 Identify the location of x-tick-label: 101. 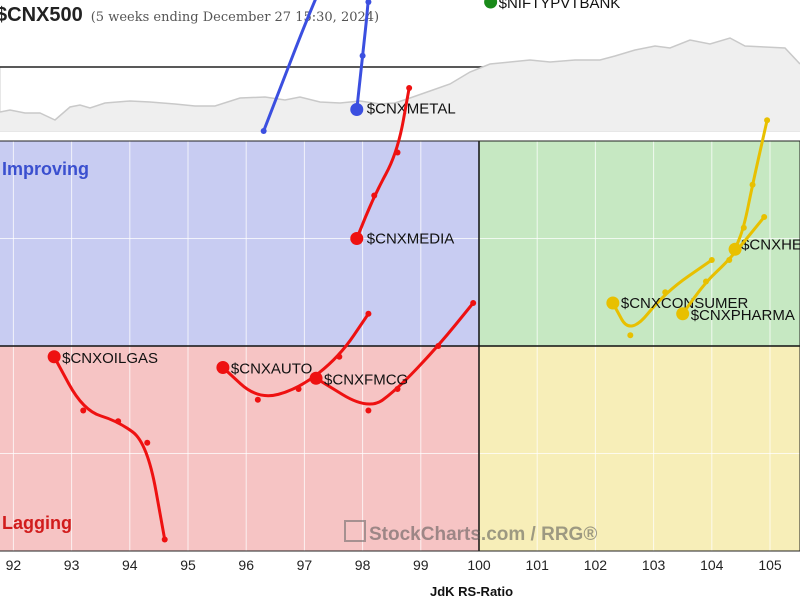
(538, 565).